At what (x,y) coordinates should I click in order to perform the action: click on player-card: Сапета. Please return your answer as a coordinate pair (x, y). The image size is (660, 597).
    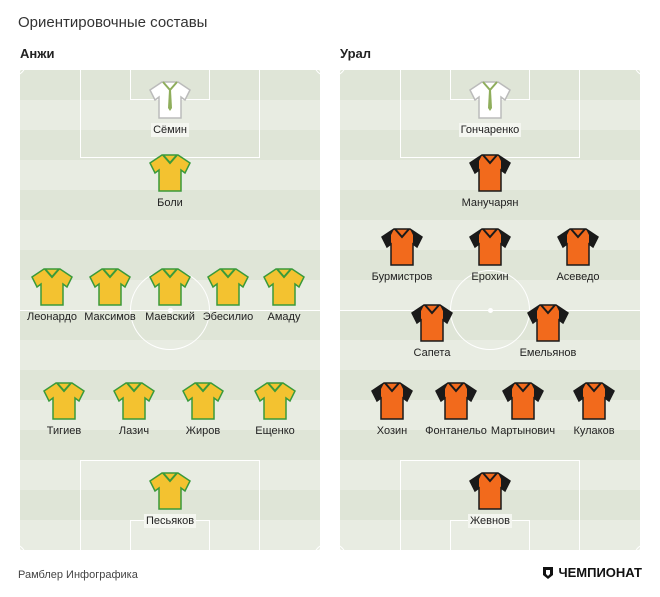
    Looking at the image, I should click on (432, 332).